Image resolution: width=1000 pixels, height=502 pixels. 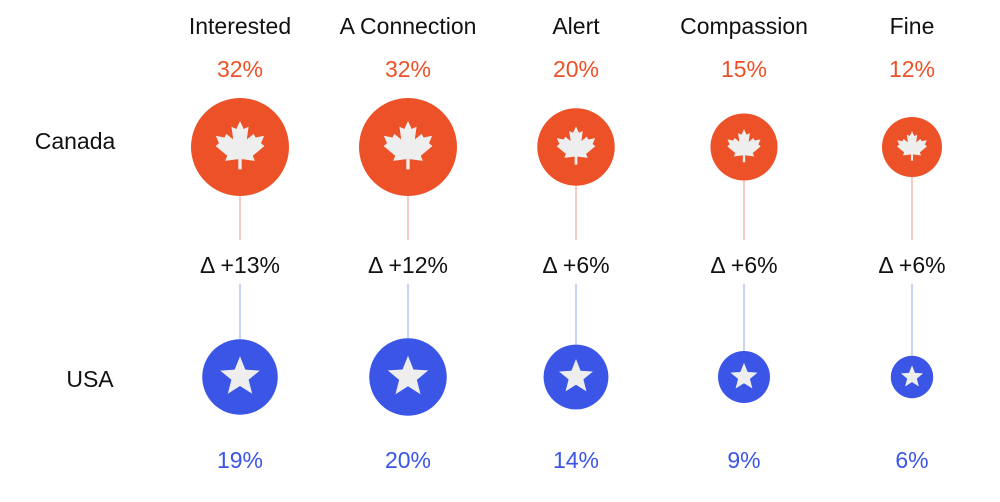 What do you see at coordinates (75, 141) in the screenshot?
I see `row-label-canada: Canada` at bounding box center [75, 141].